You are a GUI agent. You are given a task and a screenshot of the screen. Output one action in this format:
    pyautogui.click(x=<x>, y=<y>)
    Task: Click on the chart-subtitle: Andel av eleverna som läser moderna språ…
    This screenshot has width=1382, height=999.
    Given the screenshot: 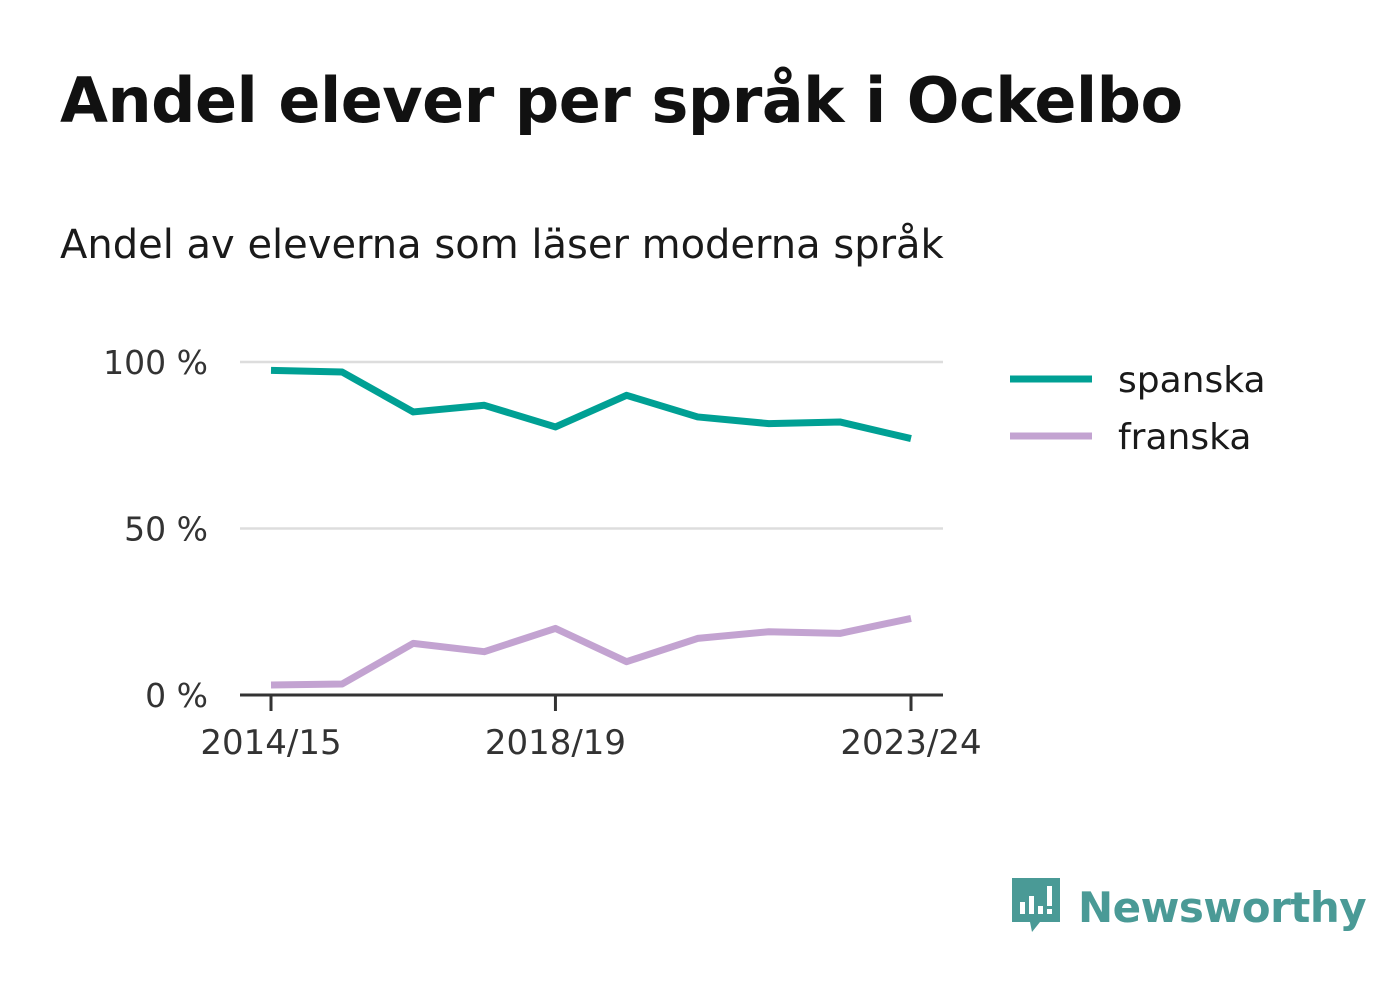 What is the action you would take?
    pyautogui.click(x=502, y=245)
    